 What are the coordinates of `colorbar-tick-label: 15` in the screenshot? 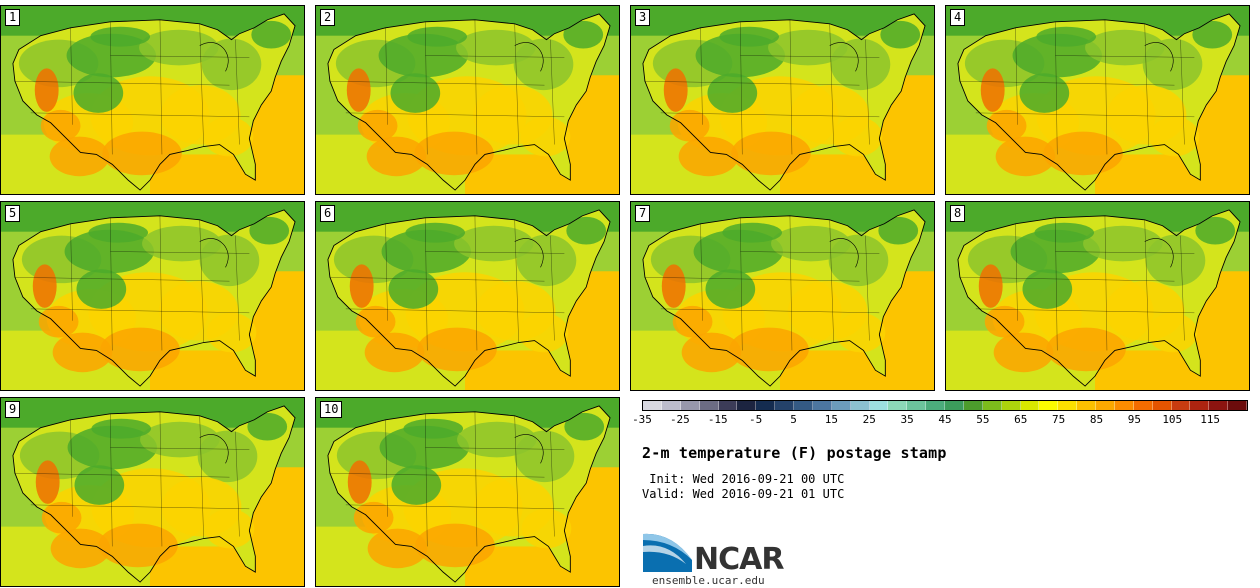 It's located at (831, 419).